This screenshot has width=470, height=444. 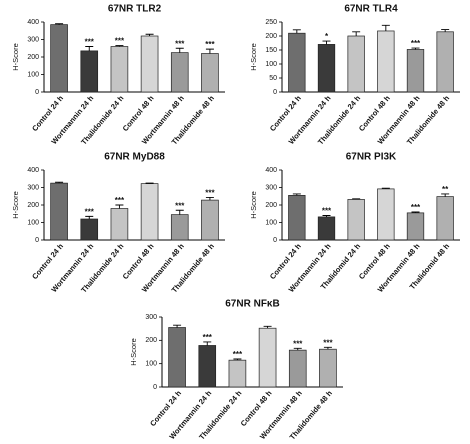 I want to click on significance: **, so click(x=445, y=189).